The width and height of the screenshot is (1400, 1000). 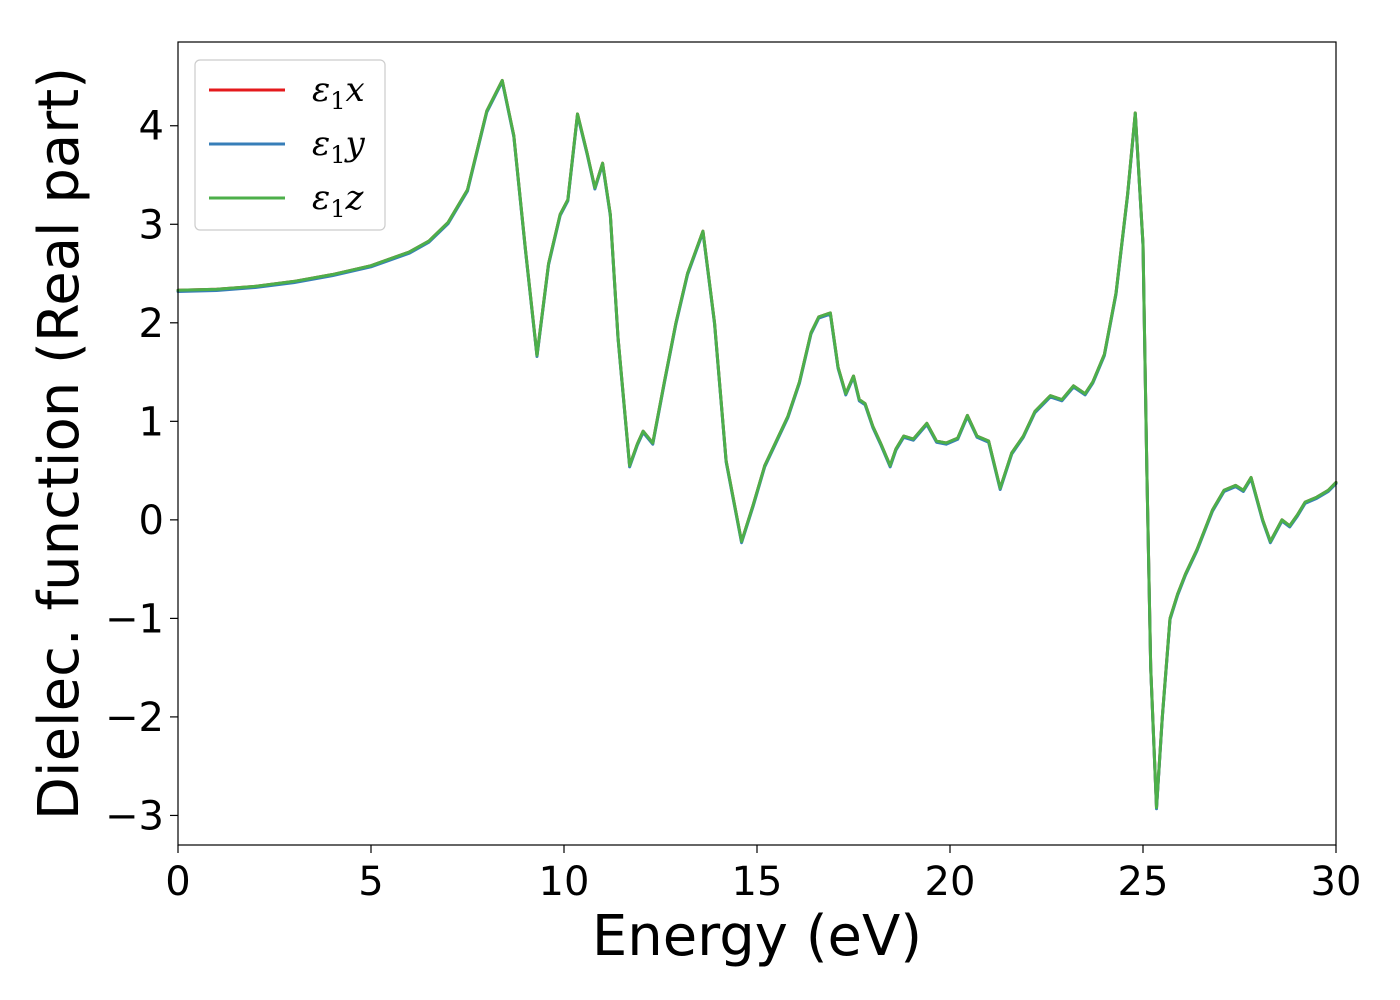 I want to click on y-tick-label: 0, so click(x=151, y=521).